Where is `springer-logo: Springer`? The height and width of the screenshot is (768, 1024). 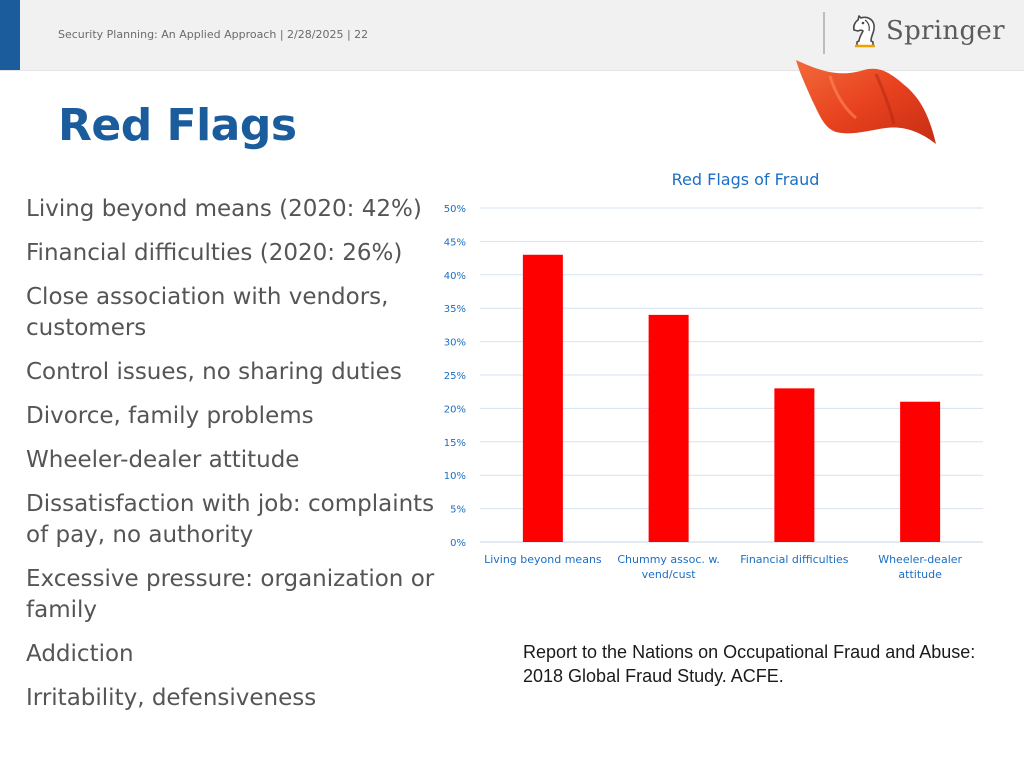
springer-logo: Springer is located at coordinates (927, 31).